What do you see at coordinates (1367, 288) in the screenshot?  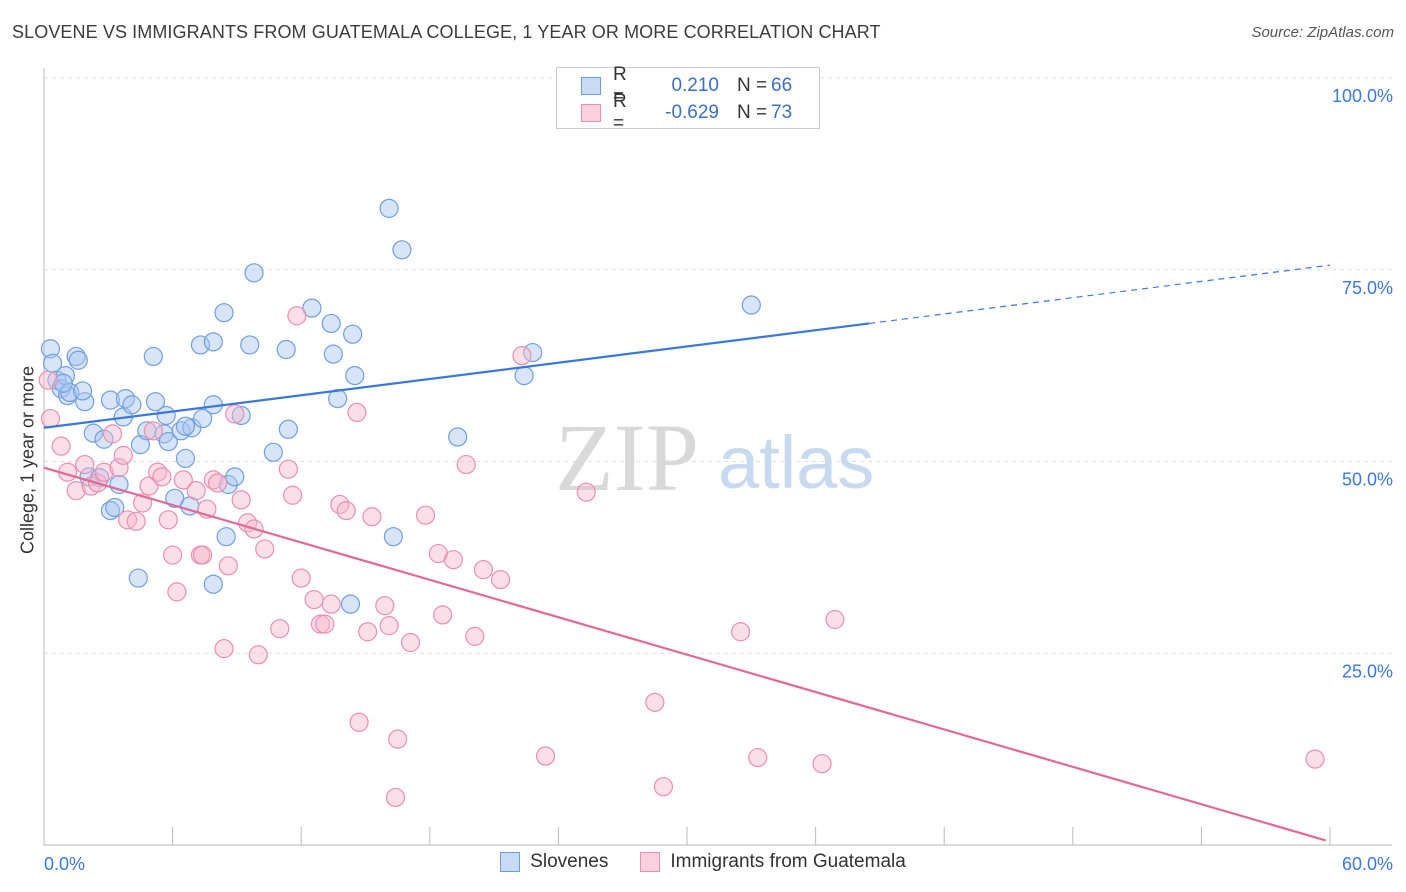 I see `y-tick-label: 75.0%` at bounding box center [1367, 288].